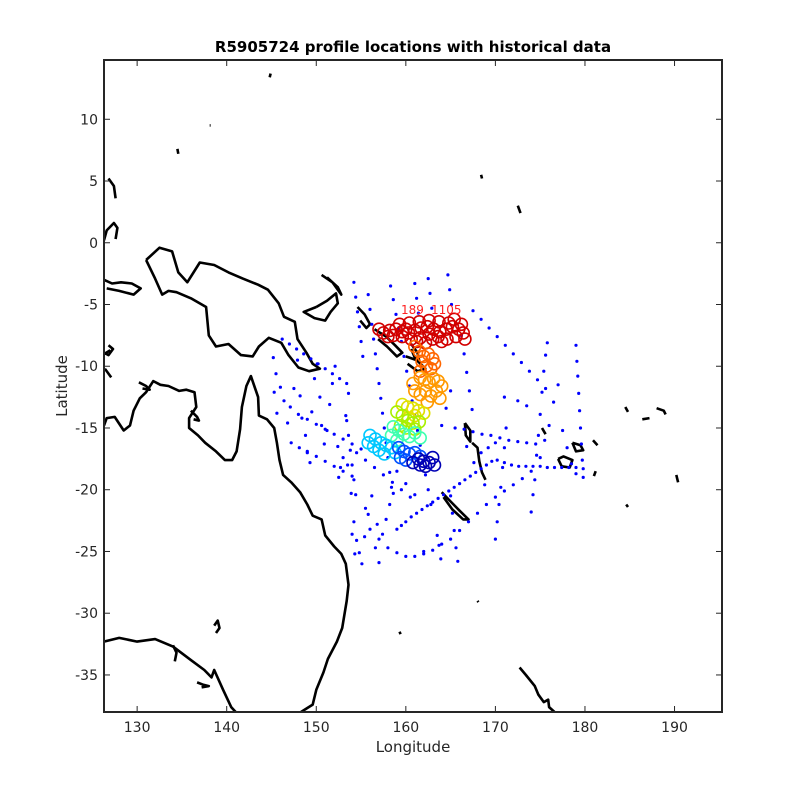  Describe the element at coordinates (316, 728) in the screenshot. I see `x-tick-label: 150` at that location.